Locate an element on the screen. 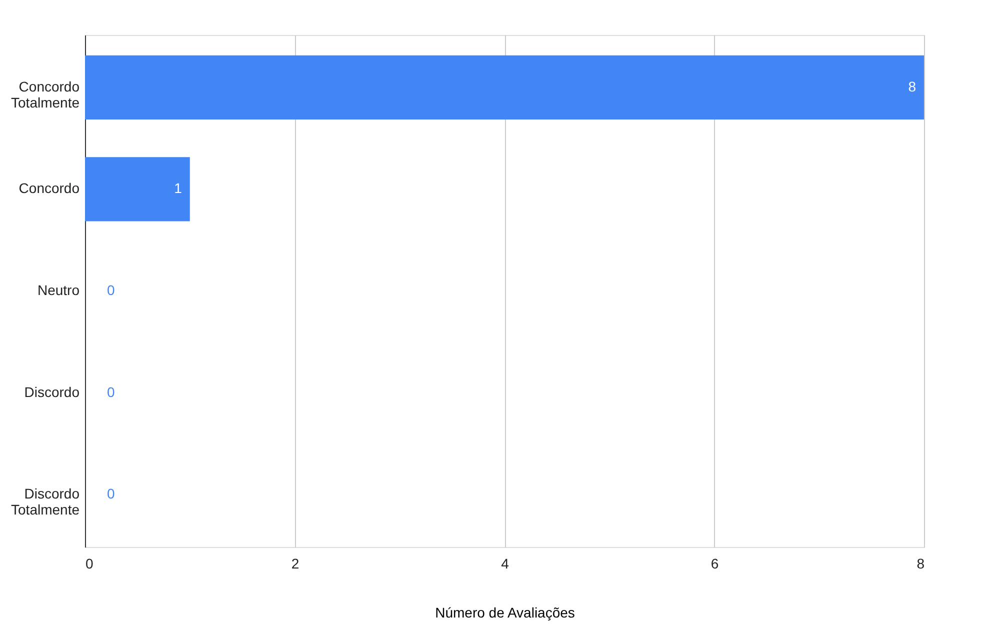 This screenshot has width=988, height=644. y-tick-label: Neutro is located at coordinates (58, 290).